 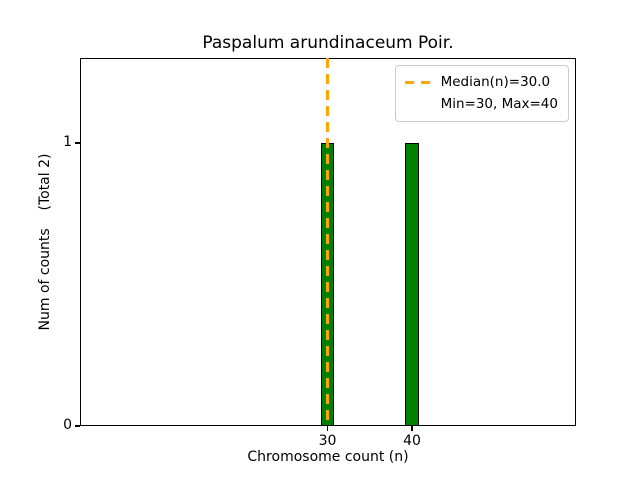 What do you see at coordinates (418, 104) in the screenshot?
I see `legend-sample-spacer` at bounding box center [418, 104].